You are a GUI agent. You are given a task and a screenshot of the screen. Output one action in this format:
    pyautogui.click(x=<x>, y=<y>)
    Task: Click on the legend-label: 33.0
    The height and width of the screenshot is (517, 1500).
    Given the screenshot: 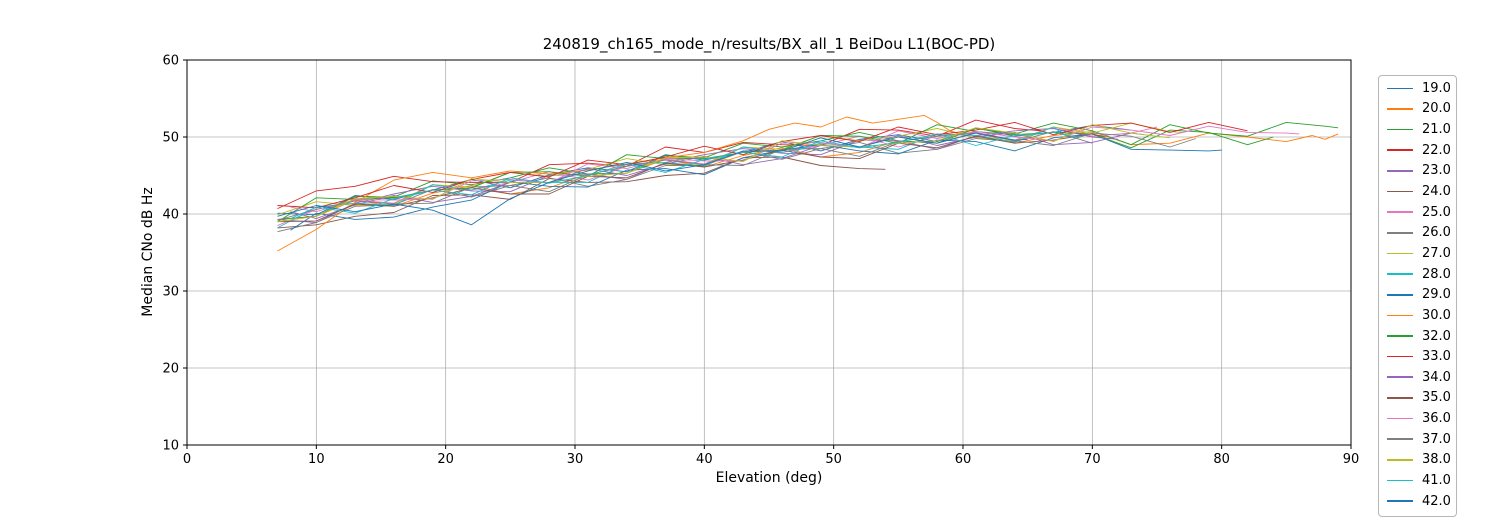 What is the action you would take?
    pyautogui.click(x=1436, y=357)
    